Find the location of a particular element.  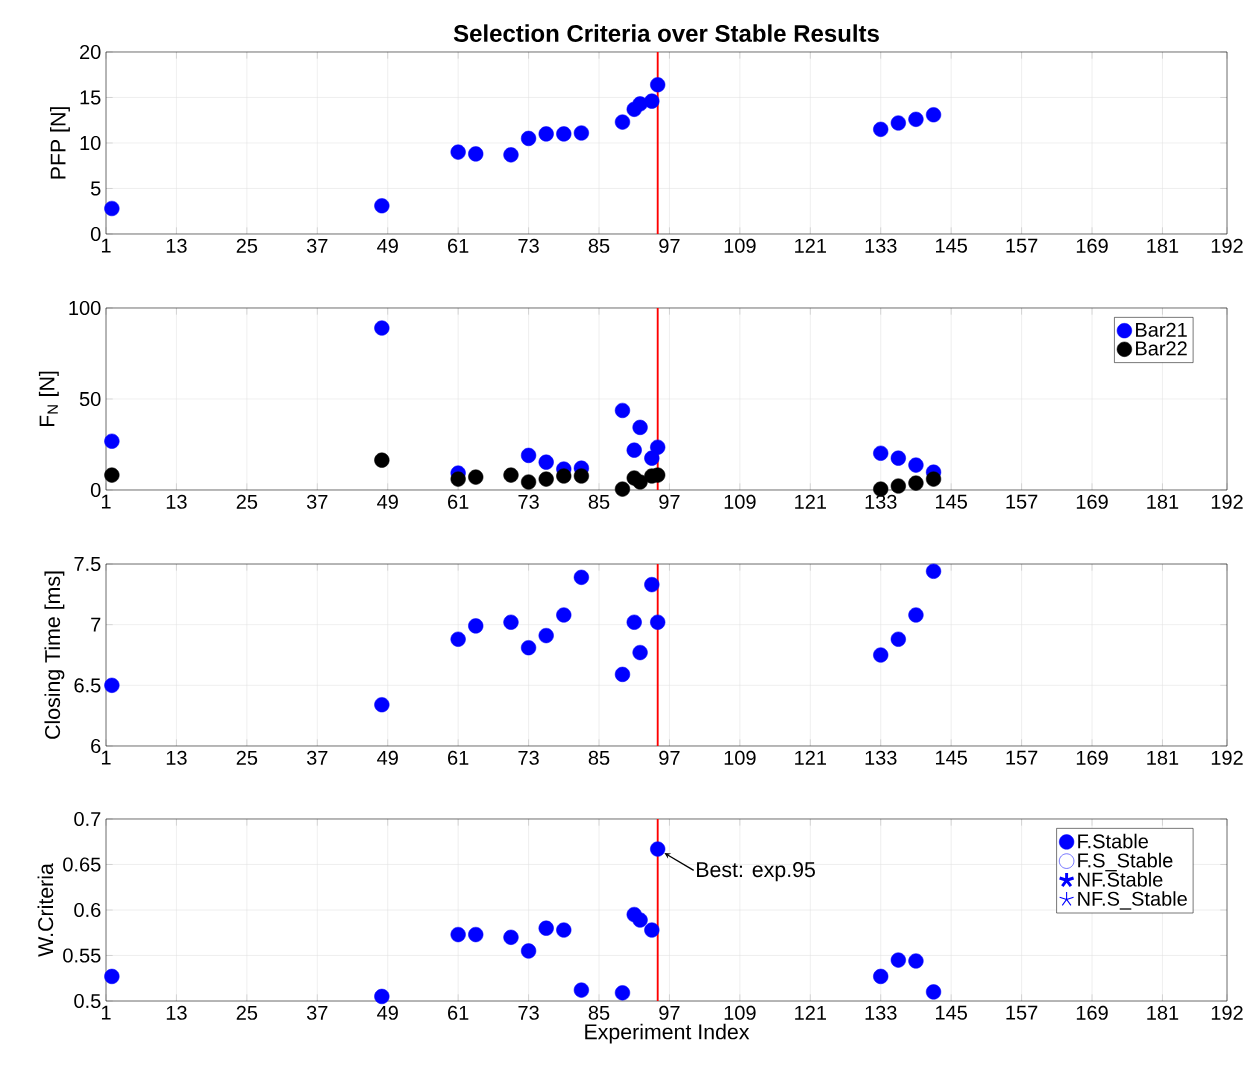

y-tick-label: 0.5 is located at coordinates (87, 1001).